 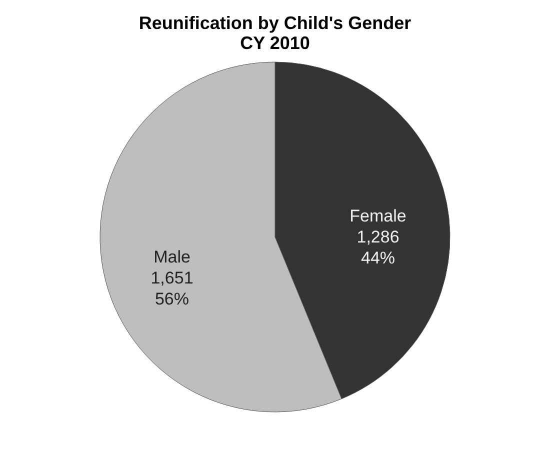 I want to click on slice-label: Male, so click(x=172, y=256).